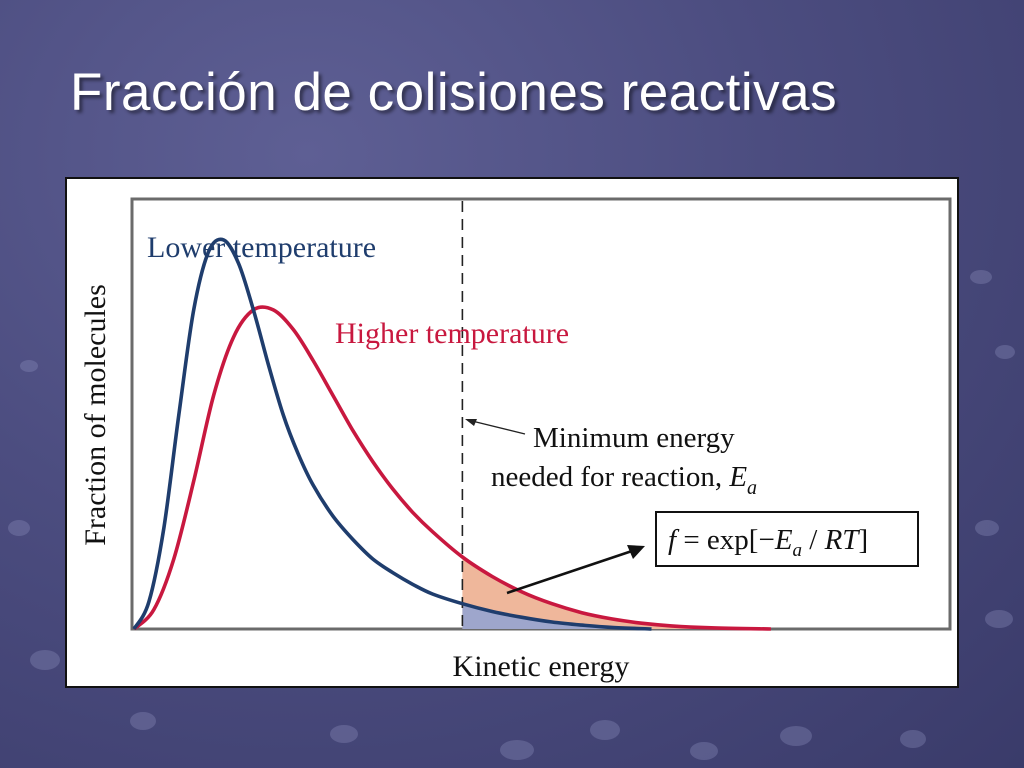 This screenshot has height=768, width=1024. What do you see at coordinates (737, 477) in the screenshot?
I see `threshold-symbol: E` at bounding box center [737, 477].